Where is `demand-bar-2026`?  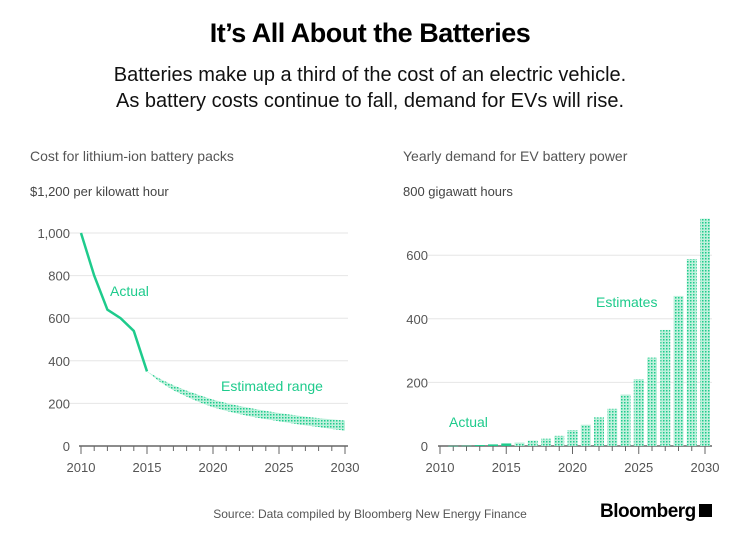 demand-bar-2026 is located at coordinates (652, 401).